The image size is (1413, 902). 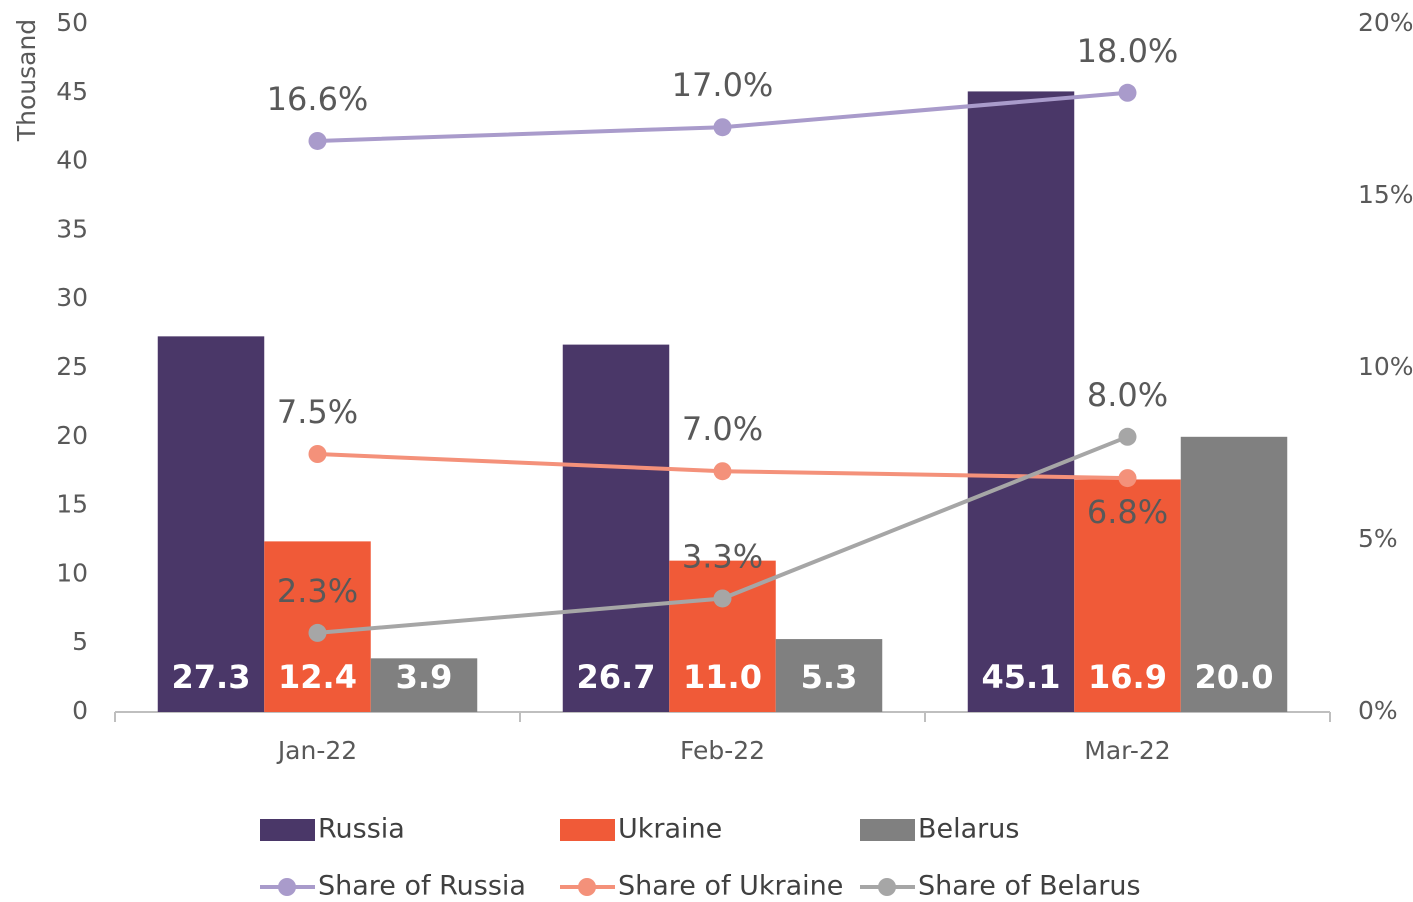 I want to click on y-tick-label: 35, so click(x=72, y=228).